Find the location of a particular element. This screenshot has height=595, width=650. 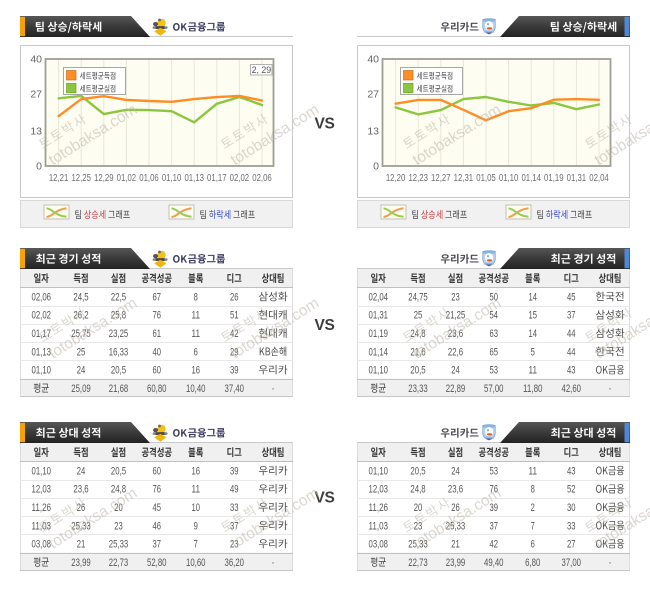

svg-text: 12,23 is located at coordinates (418, 178).